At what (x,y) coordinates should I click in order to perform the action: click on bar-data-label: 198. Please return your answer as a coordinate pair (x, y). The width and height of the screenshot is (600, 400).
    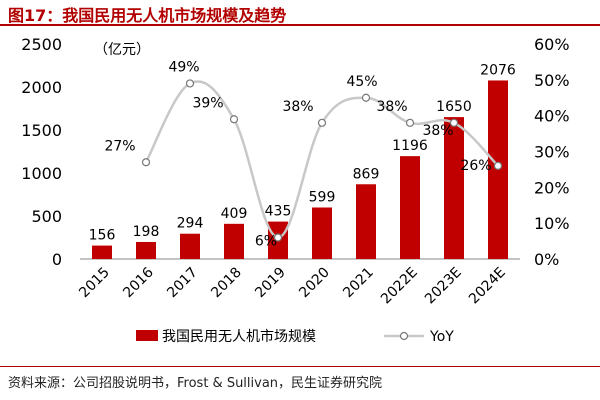
    Looking at the image, I should click on (146, 232).